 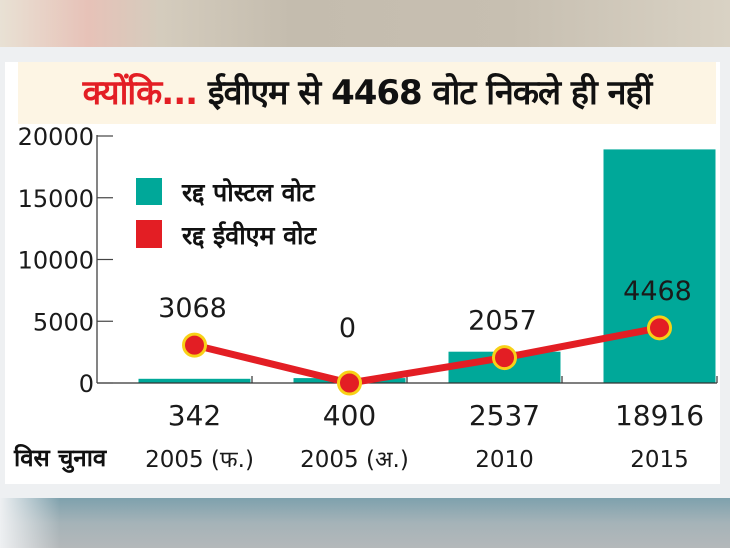 I want to click on x-category-label: 2005 (फ.), so click(x=199, y=460).